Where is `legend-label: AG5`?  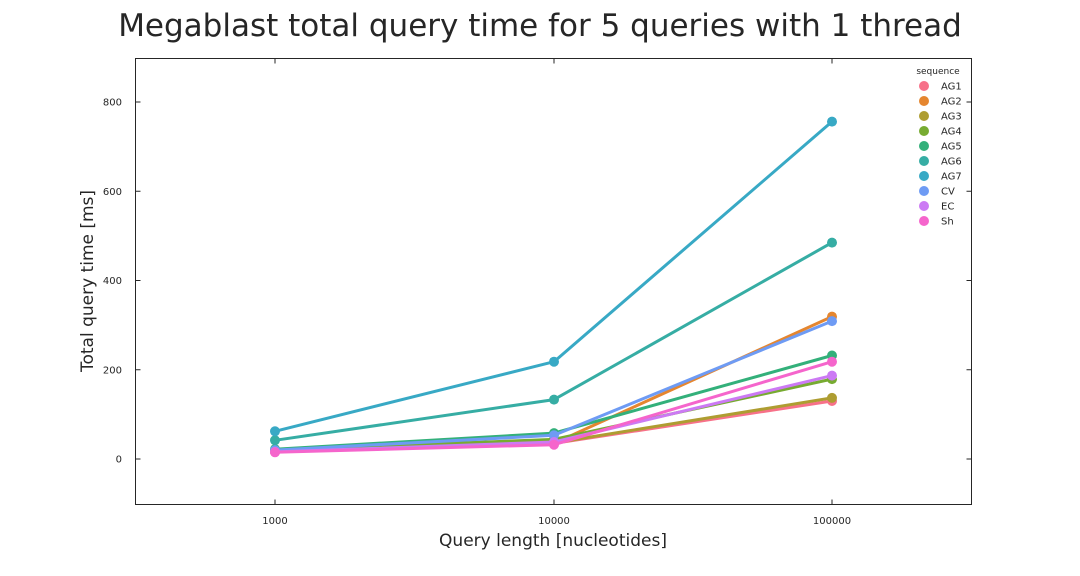
legend-label: AG5 is located at coordinates (951, 147).